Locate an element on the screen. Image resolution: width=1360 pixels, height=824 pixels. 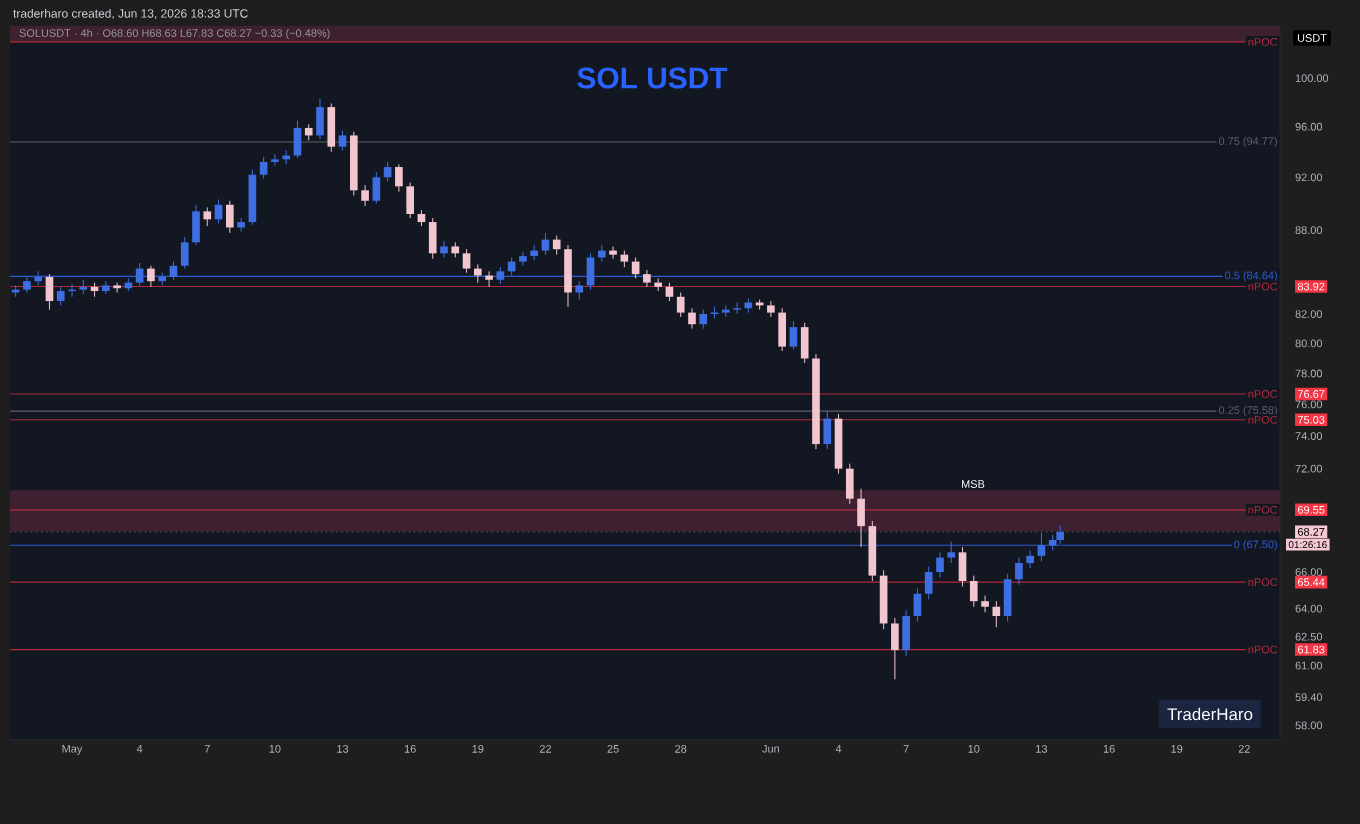
annotation: TraderHaro is located at coordinates (1210, 714).